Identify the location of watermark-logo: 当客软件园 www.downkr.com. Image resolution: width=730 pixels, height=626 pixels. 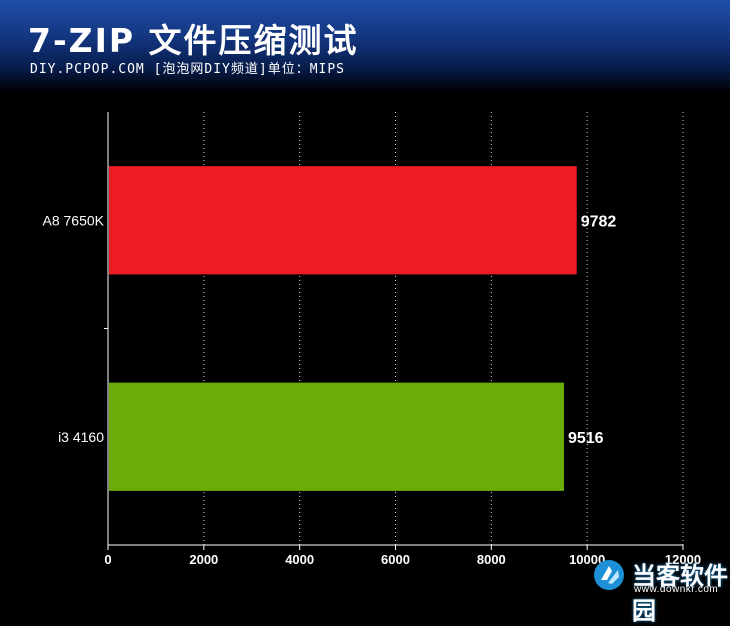
(660, 590).